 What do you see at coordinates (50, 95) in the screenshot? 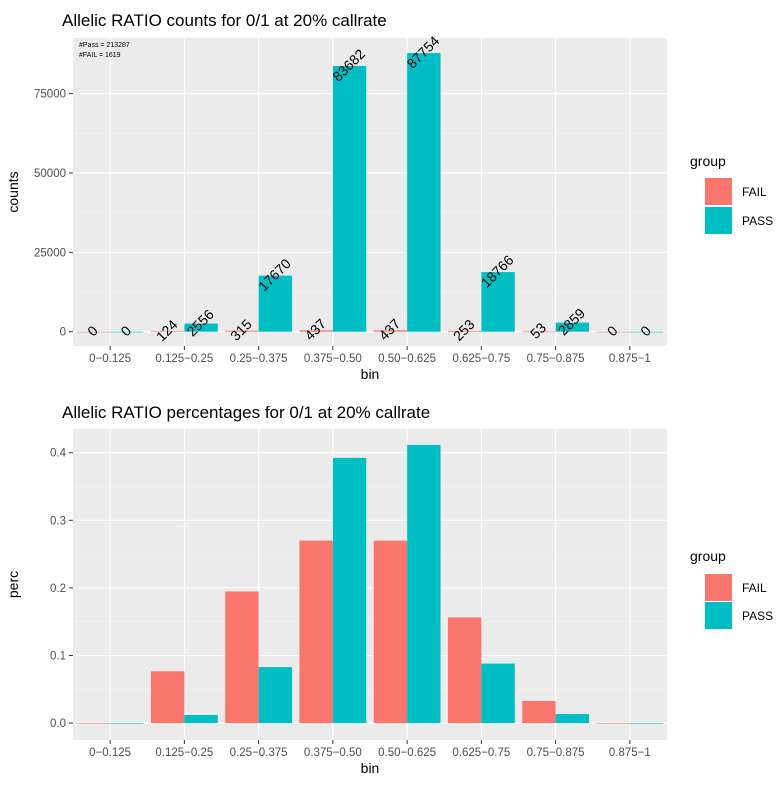
I see `y-tick-label: 75000` at bounding box center [50, 95].